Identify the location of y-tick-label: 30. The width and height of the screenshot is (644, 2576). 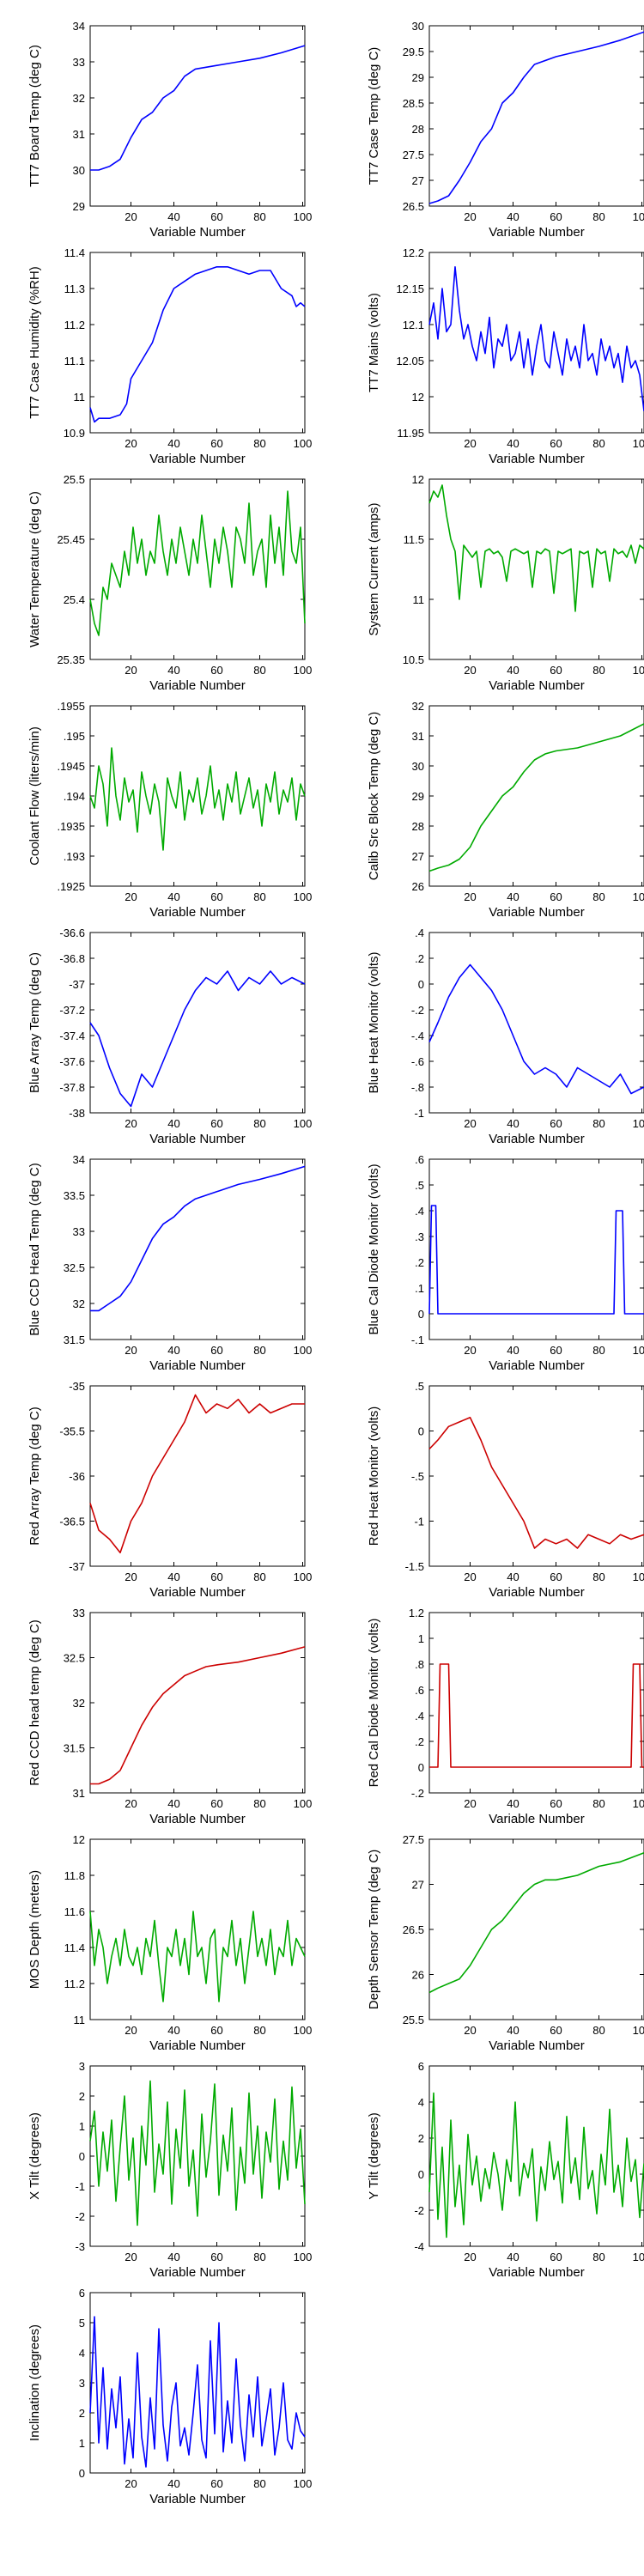
(418, 766).